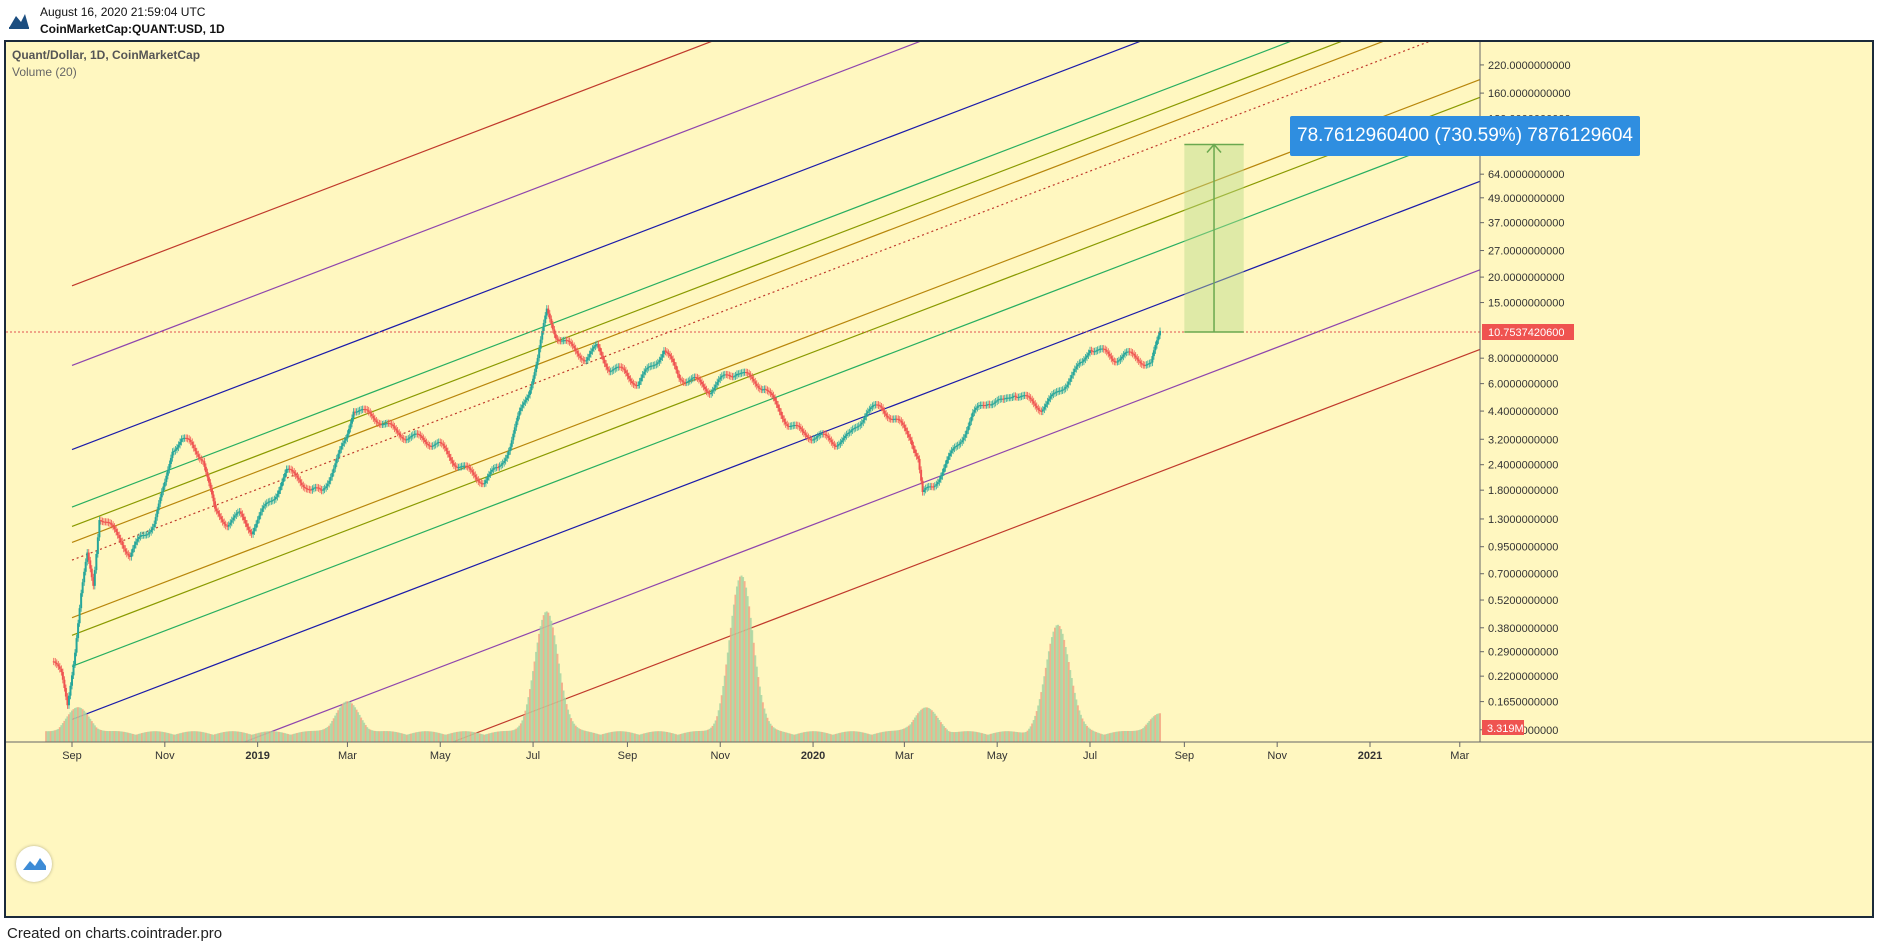 This screenshot has width=1878, height=948. I want to click on price-tick-label: 2.4000000000, so click(1523, 466).